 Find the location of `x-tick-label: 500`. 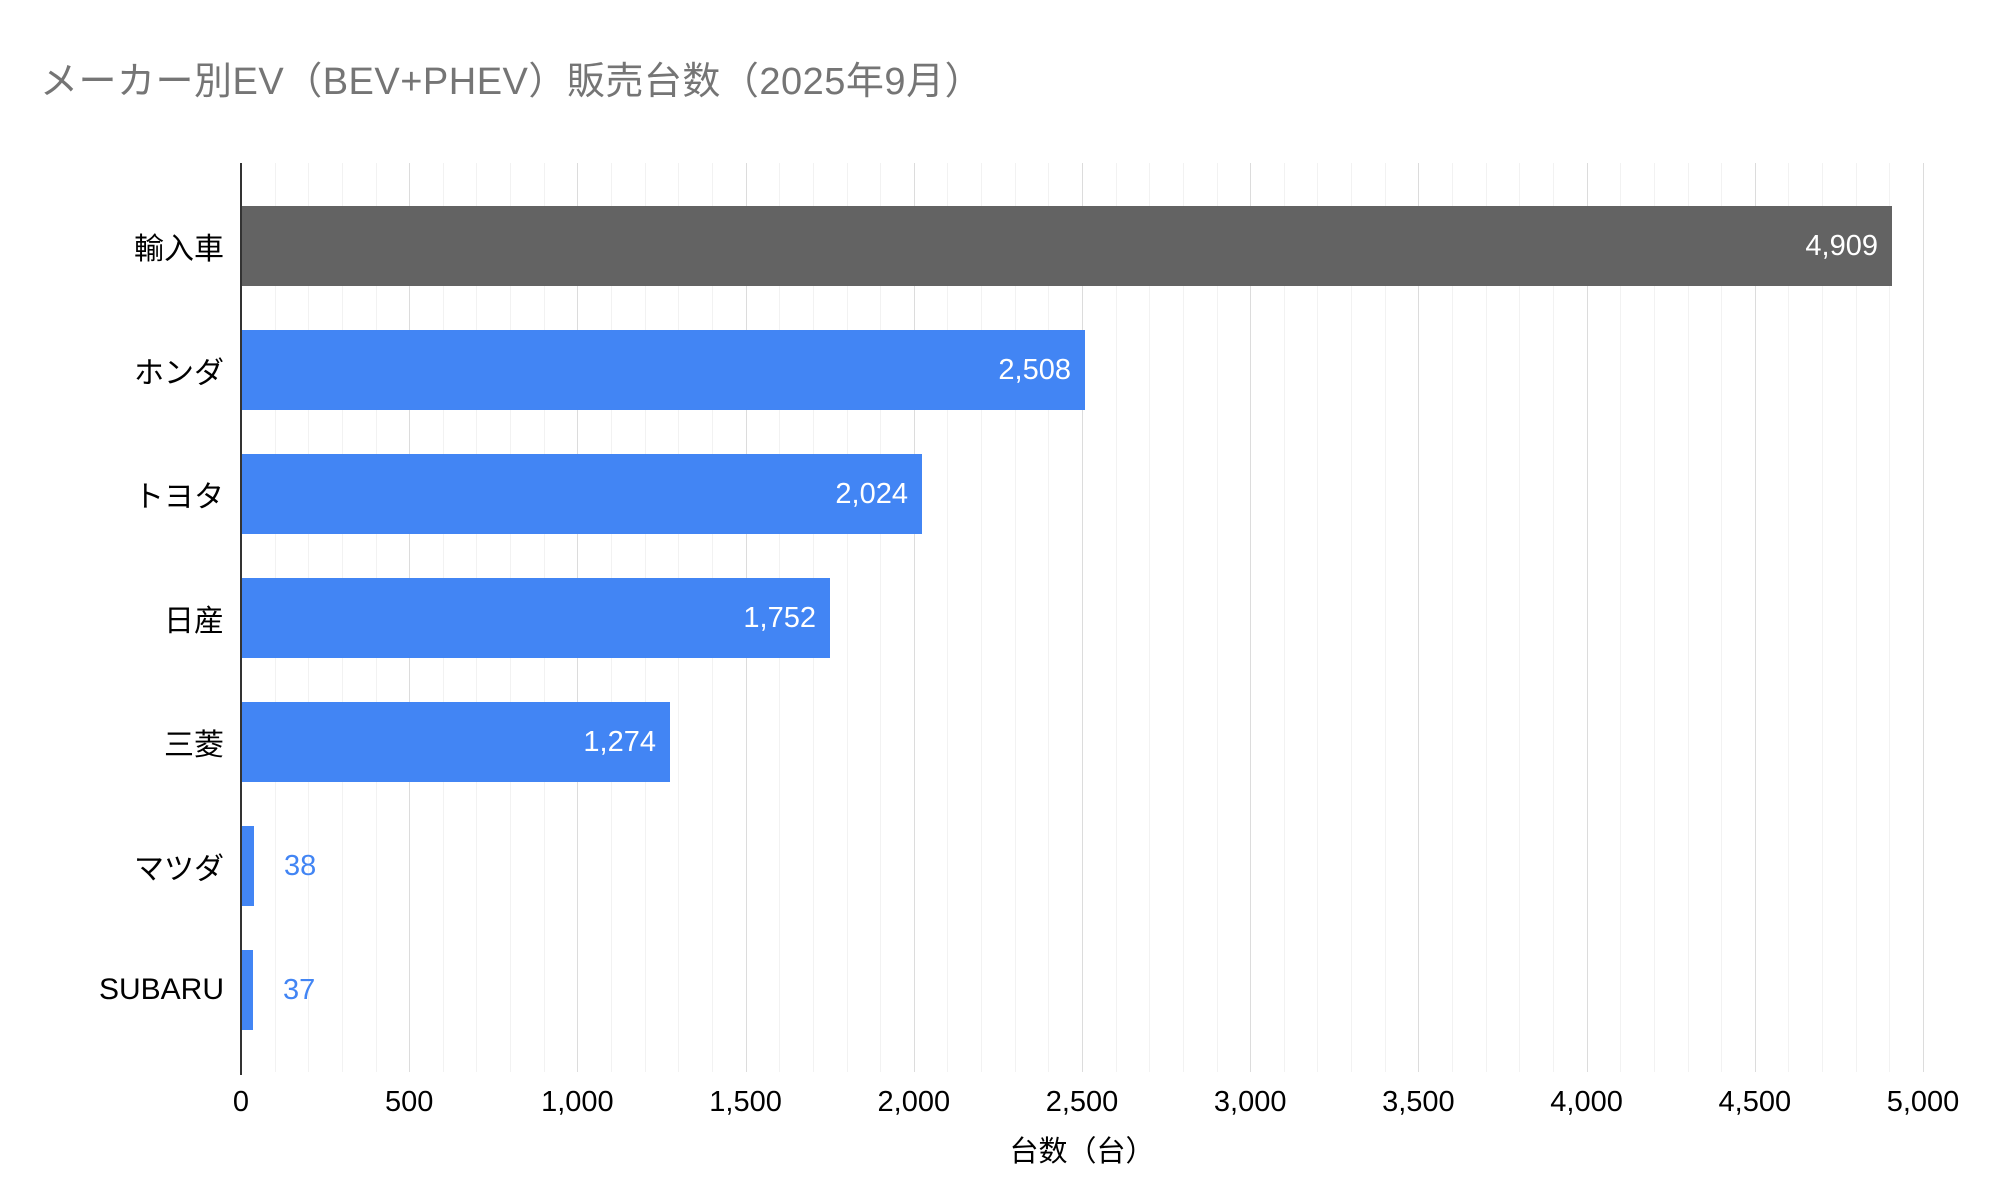

x-tick-label: 500 is located at coordinates (409, 1102).